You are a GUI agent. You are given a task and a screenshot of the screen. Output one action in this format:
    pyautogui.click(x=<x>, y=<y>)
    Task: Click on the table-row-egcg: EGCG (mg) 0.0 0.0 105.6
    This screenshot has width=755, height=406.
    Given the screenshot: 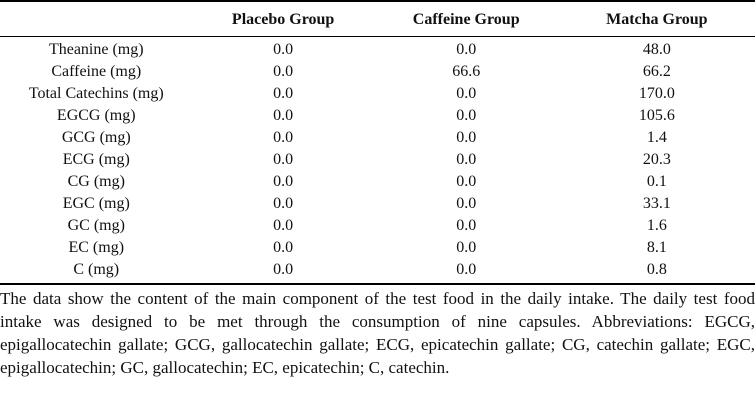 What is the action you would take?
    pyautogui.click(x=377, y=116)
    